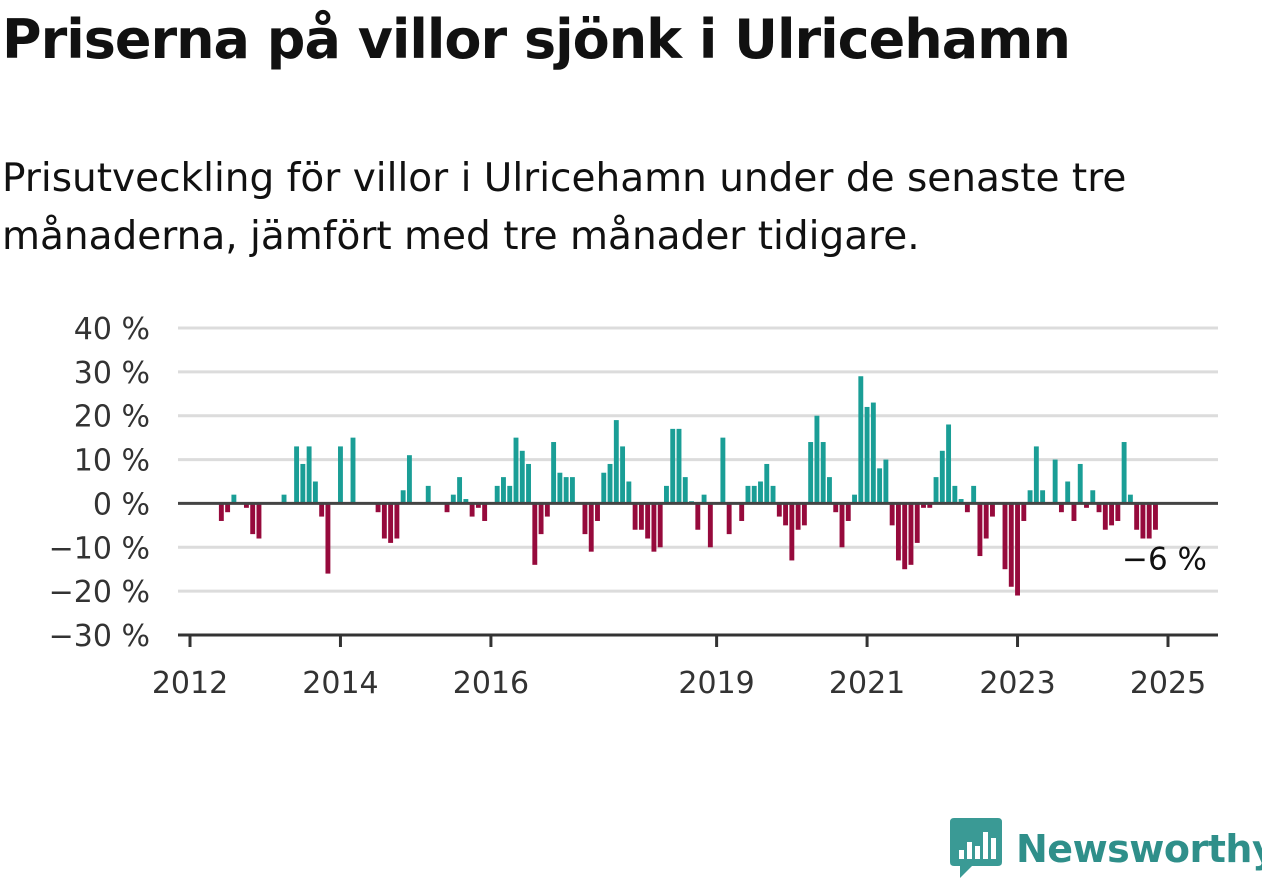 This screenshot has width=1262, height=880. Describe the element at coordinates (1139, 849) in the screenshot. I see `newsworthy-logo-text: Newsworthy` at that location.